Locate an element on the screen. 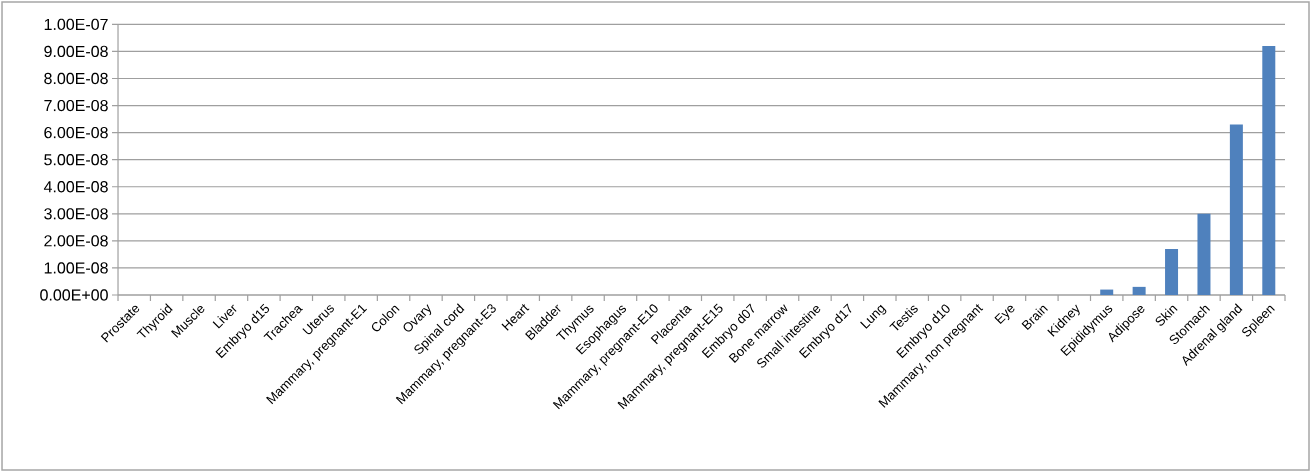 This screenshot has height=472, width=1311. y-tick-label: 7.00E-08 is located at coordinates (76, 105).